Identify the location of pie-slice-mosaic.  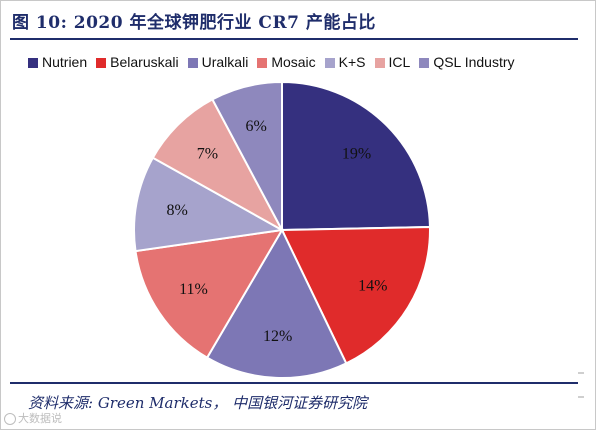
(209, 294).